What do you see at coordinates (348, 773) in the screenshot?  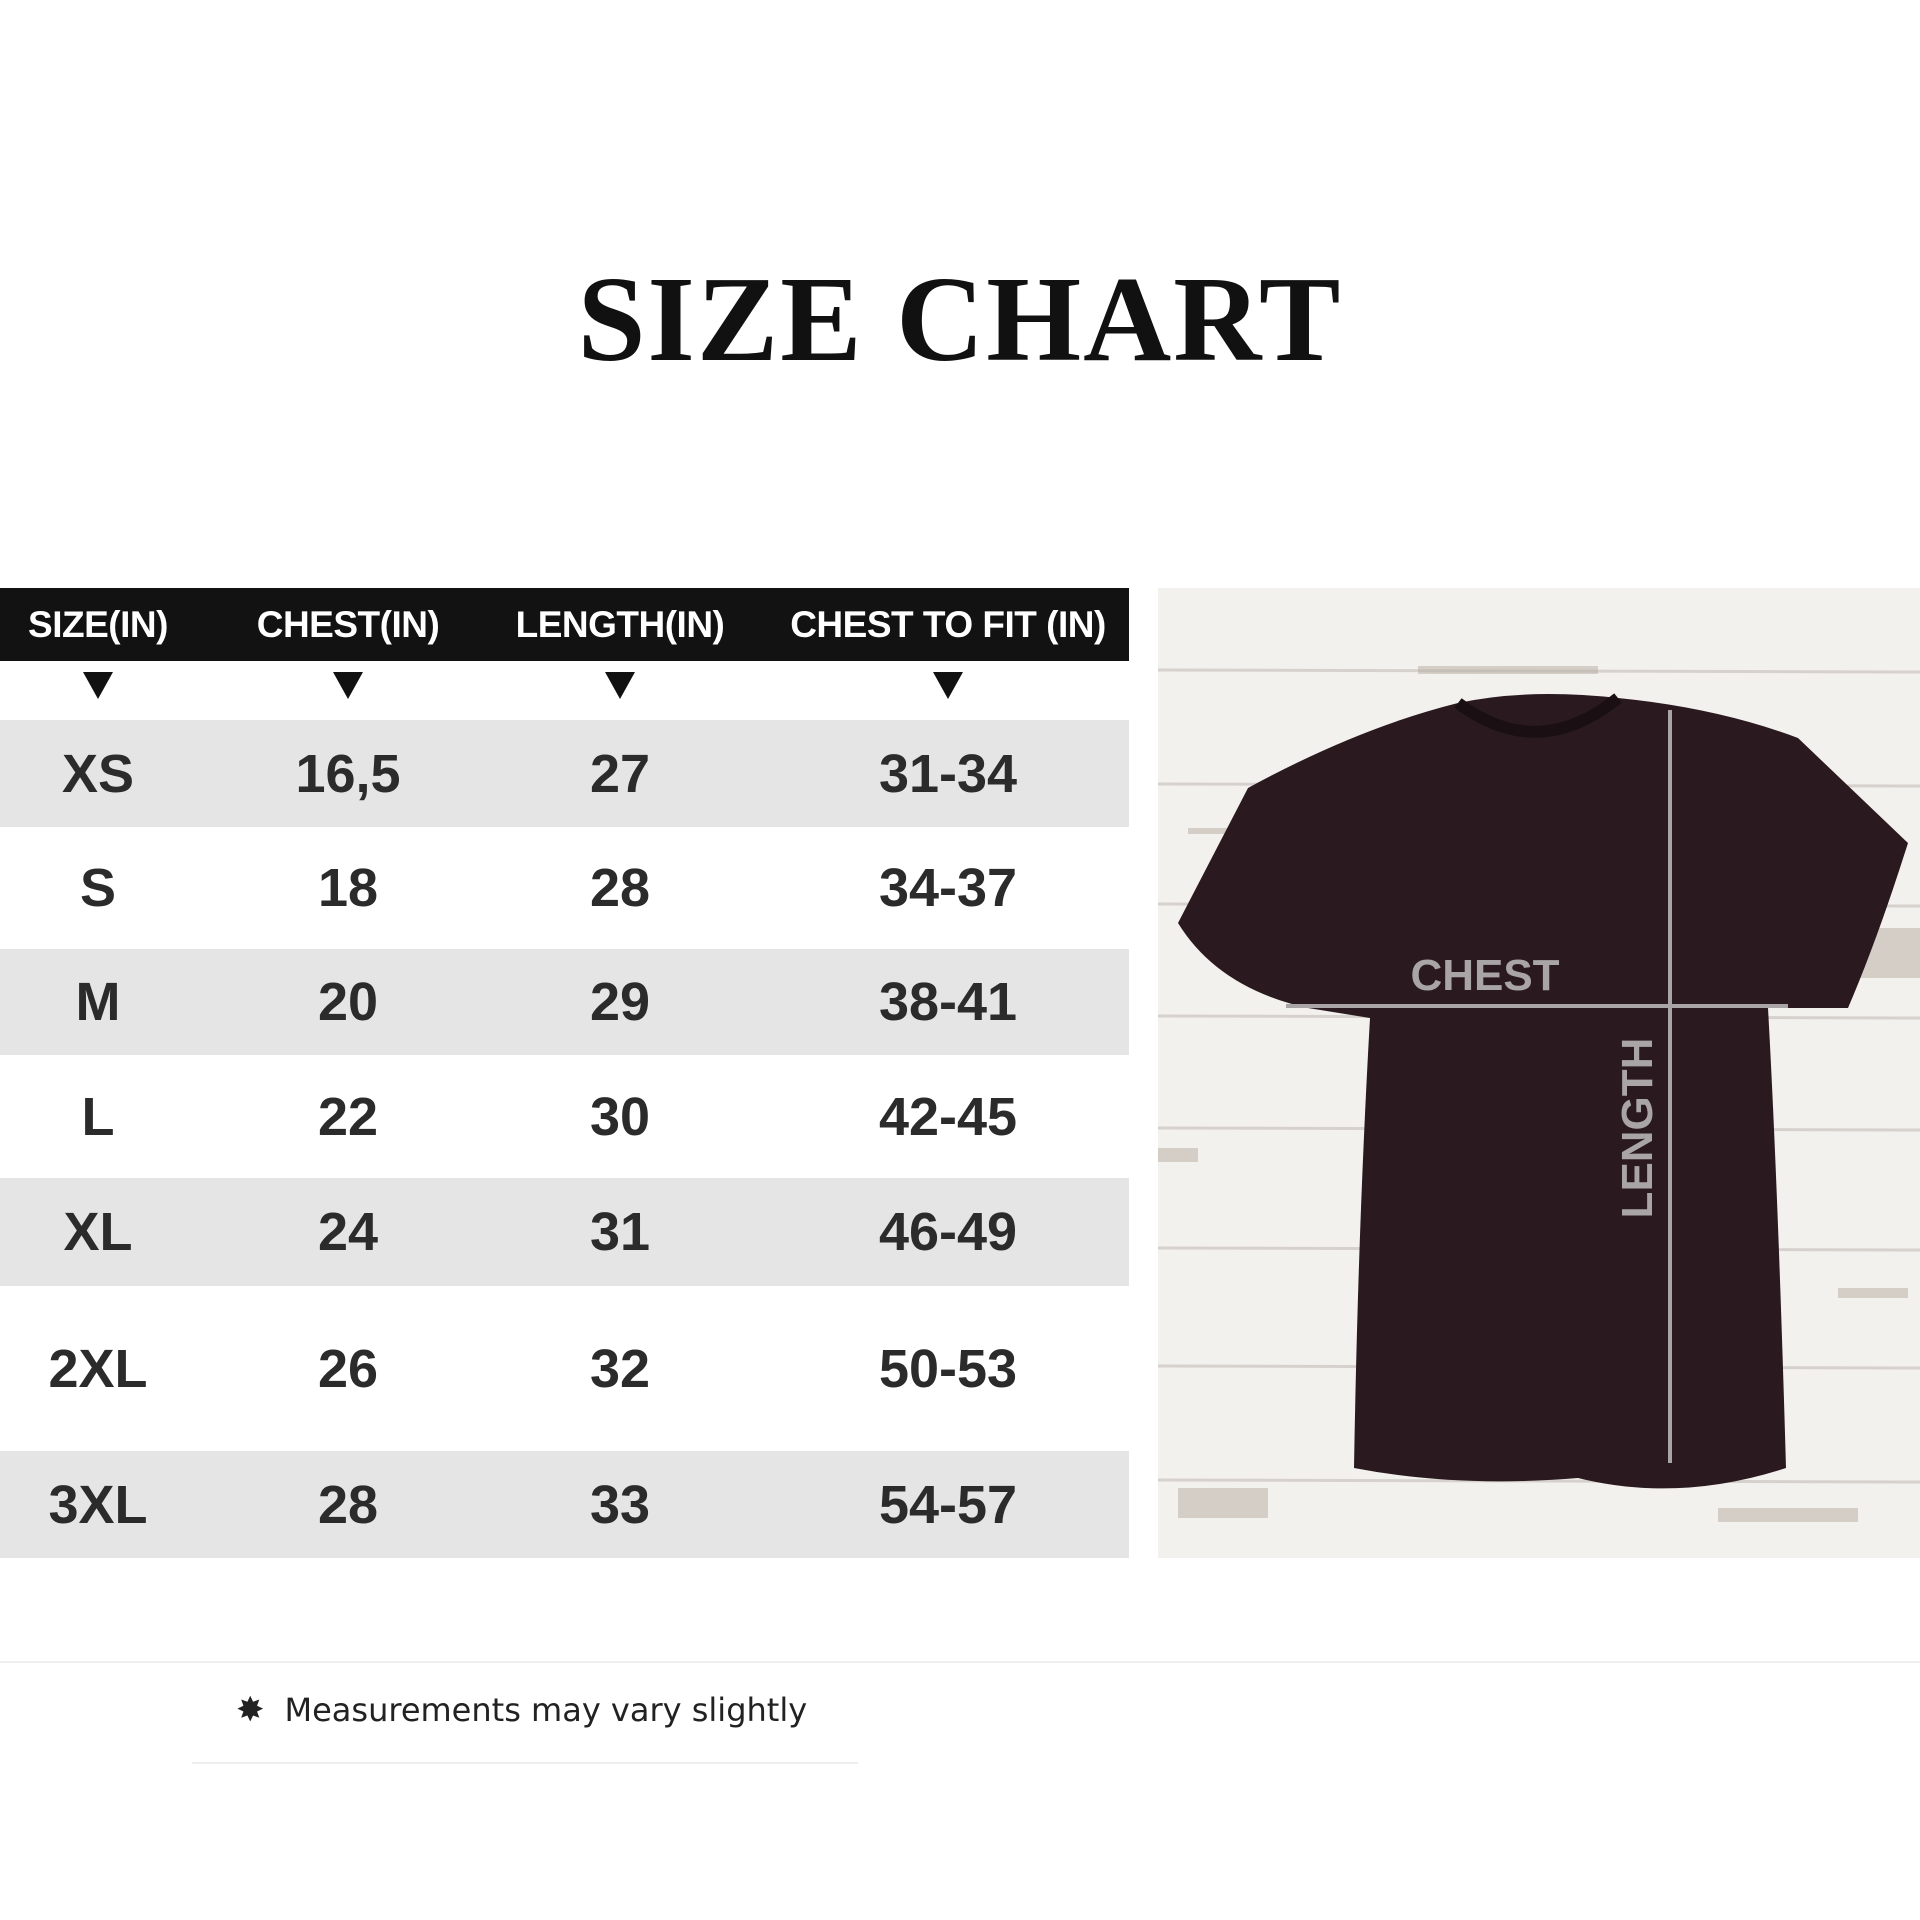 I see `cell-chest: 16,5` at bounding box center [348, 773].